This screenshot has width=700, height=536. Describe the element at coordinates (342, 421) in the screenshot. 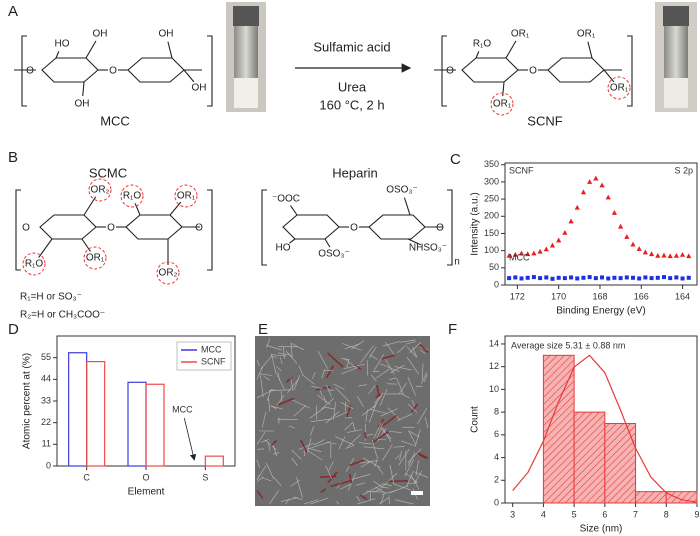

I see `tem-image` at that location.